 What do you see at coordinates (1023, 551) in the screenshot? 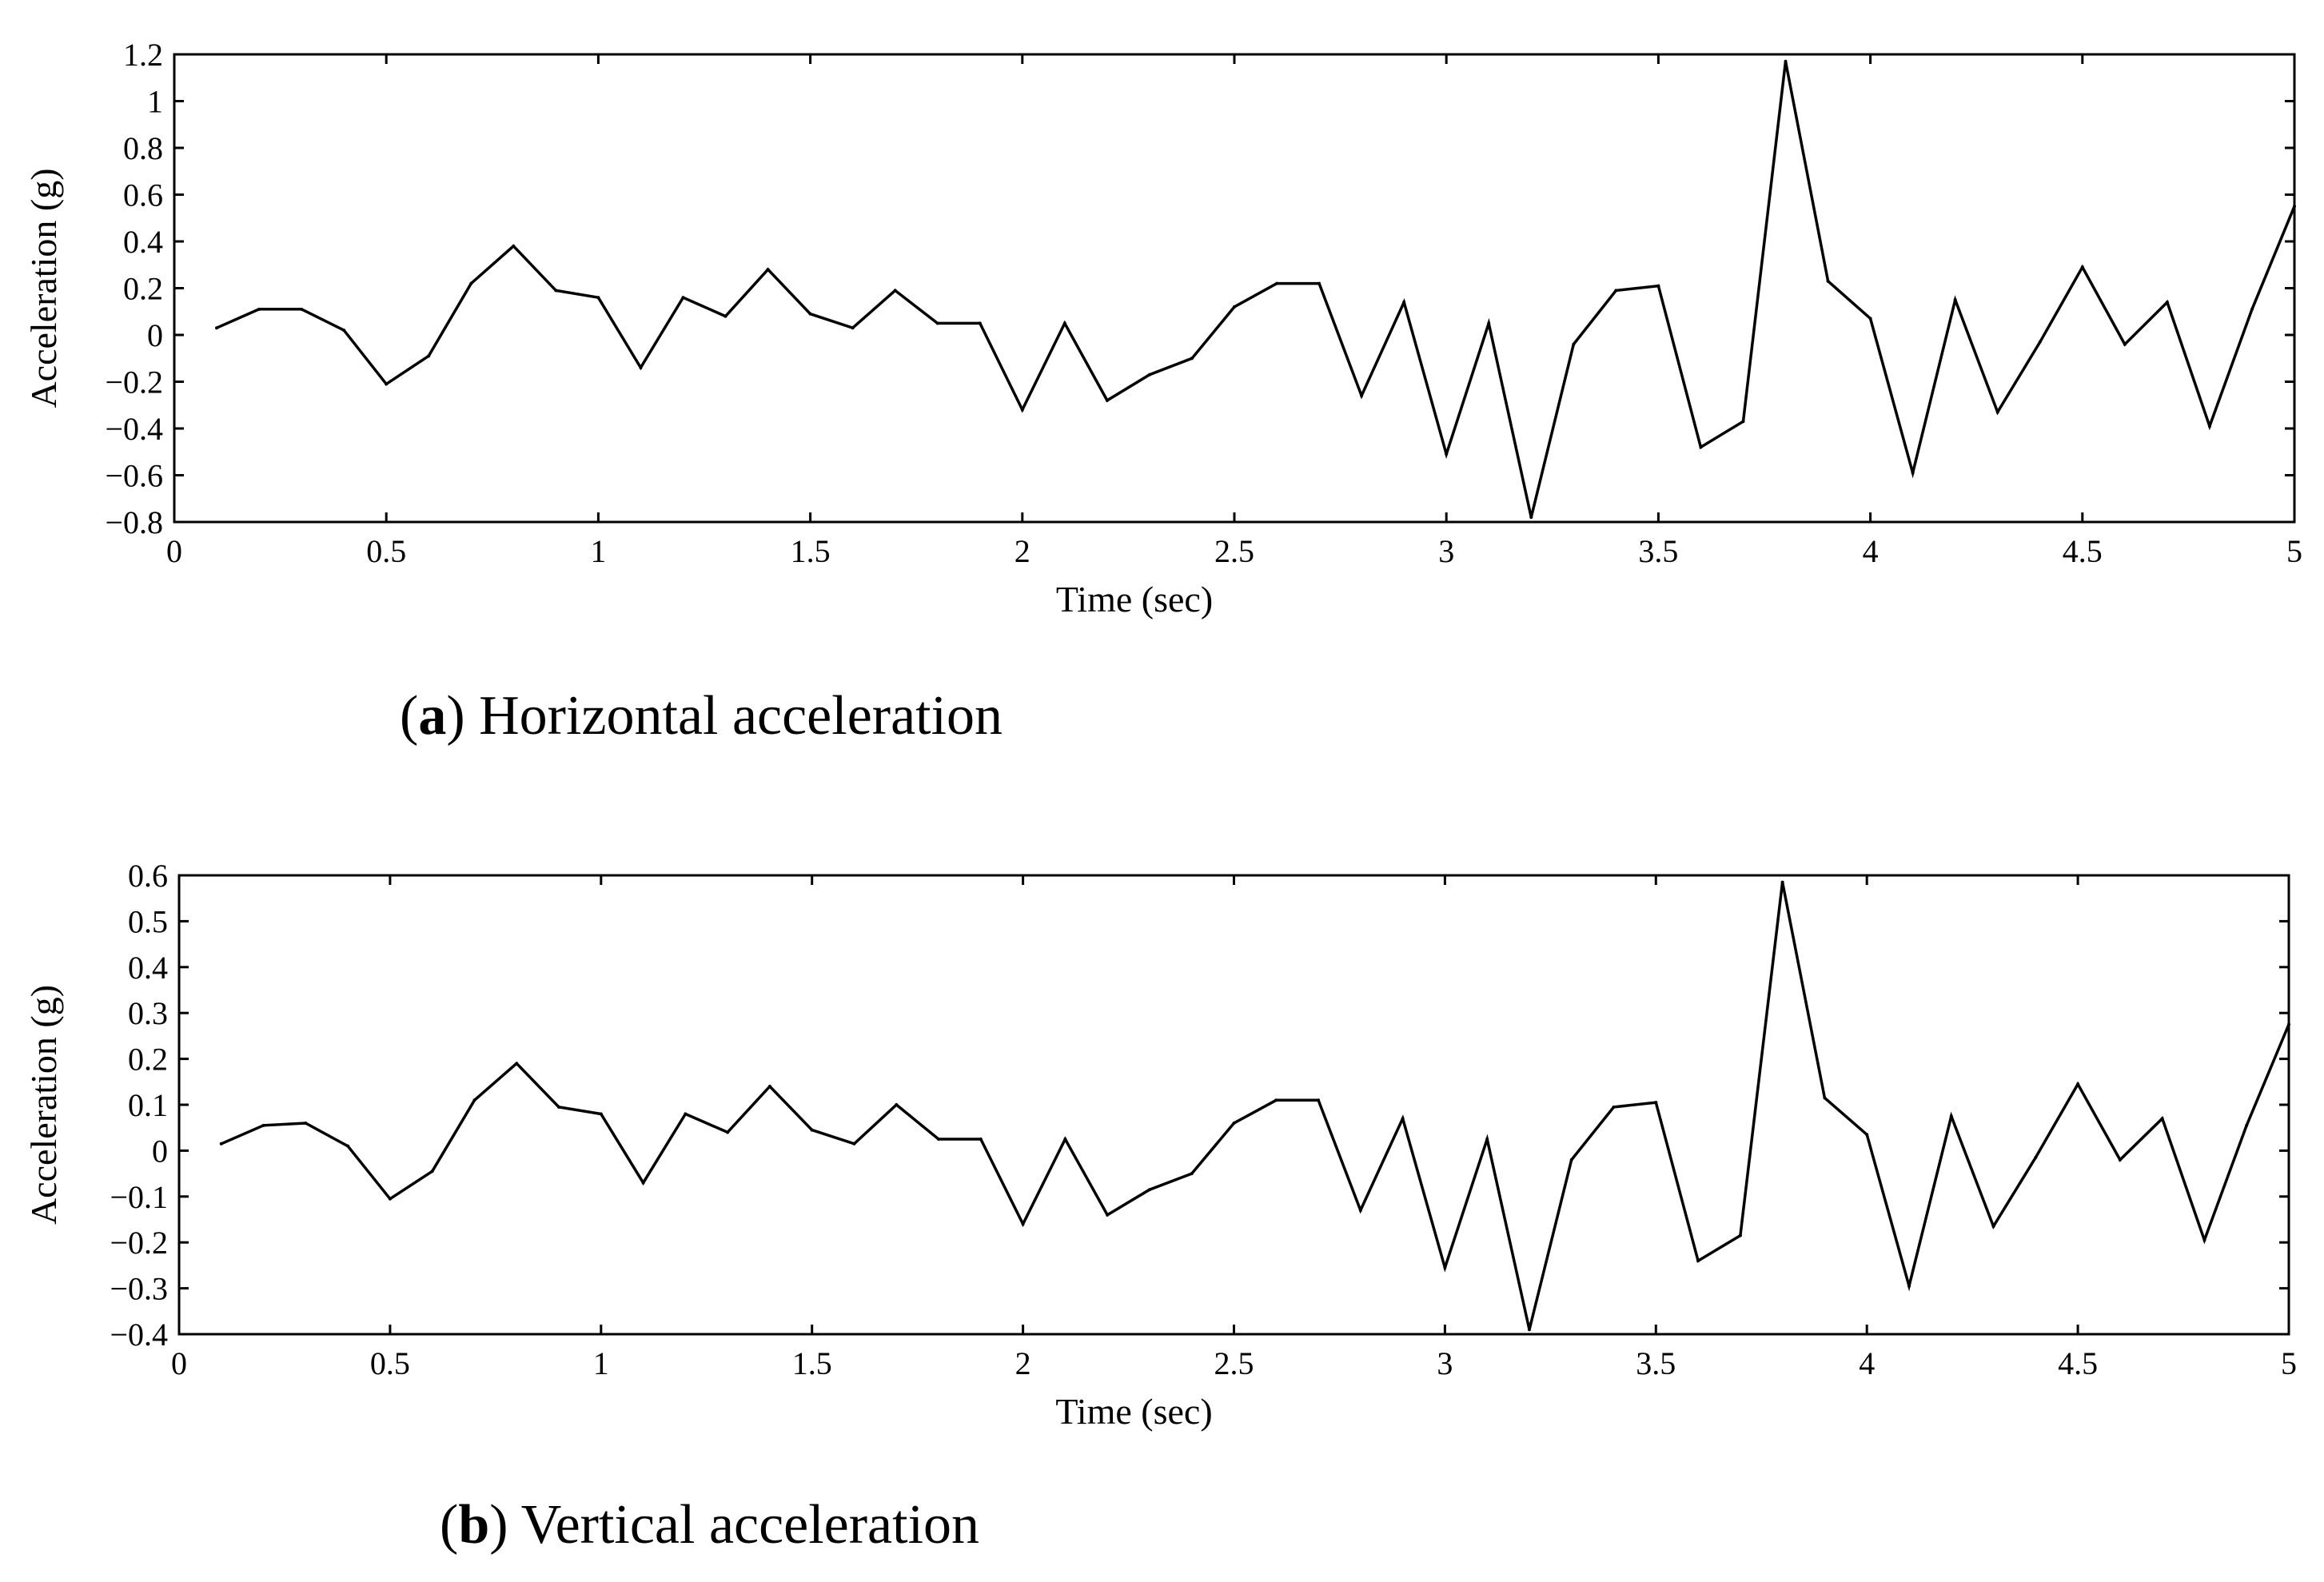
I see `x-tick-label: 2` at bounding box center [1023, 551].